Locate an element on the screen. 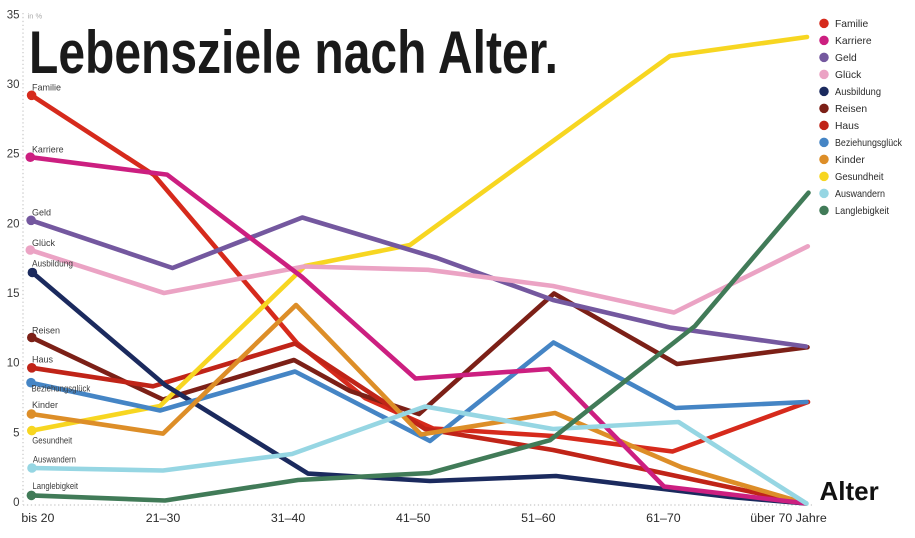 The height and width of the screenshot is (538, 915). svg-text: über 70 Jahre is located at coordinates (788, 518).